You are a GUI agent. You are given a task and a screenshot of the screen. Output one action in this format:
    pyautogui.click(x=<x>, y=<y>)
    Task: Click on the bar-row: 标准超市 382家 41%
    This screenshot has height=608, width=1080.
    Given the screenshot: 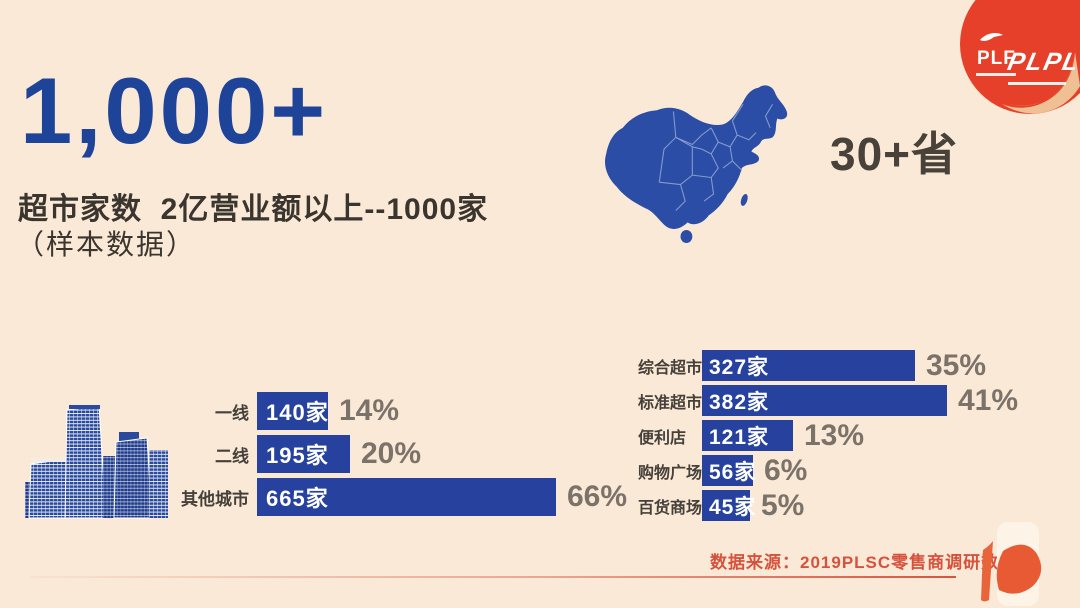 What is the action you would take?
    pyautogui.click(x=828, y=400)
    